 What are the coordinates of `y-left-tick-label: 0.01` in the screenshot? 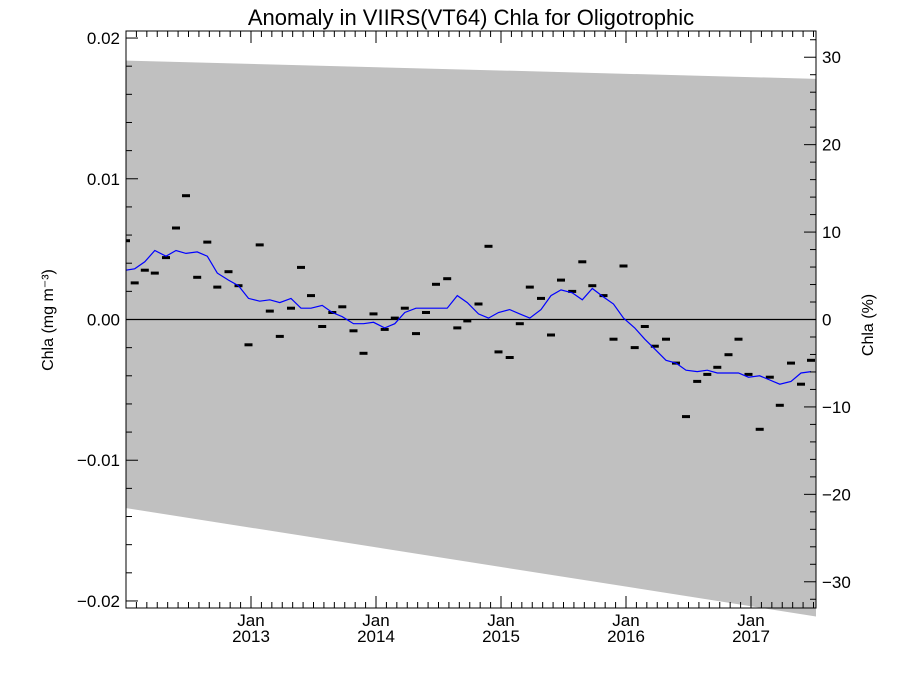 It's located at (103, 179).